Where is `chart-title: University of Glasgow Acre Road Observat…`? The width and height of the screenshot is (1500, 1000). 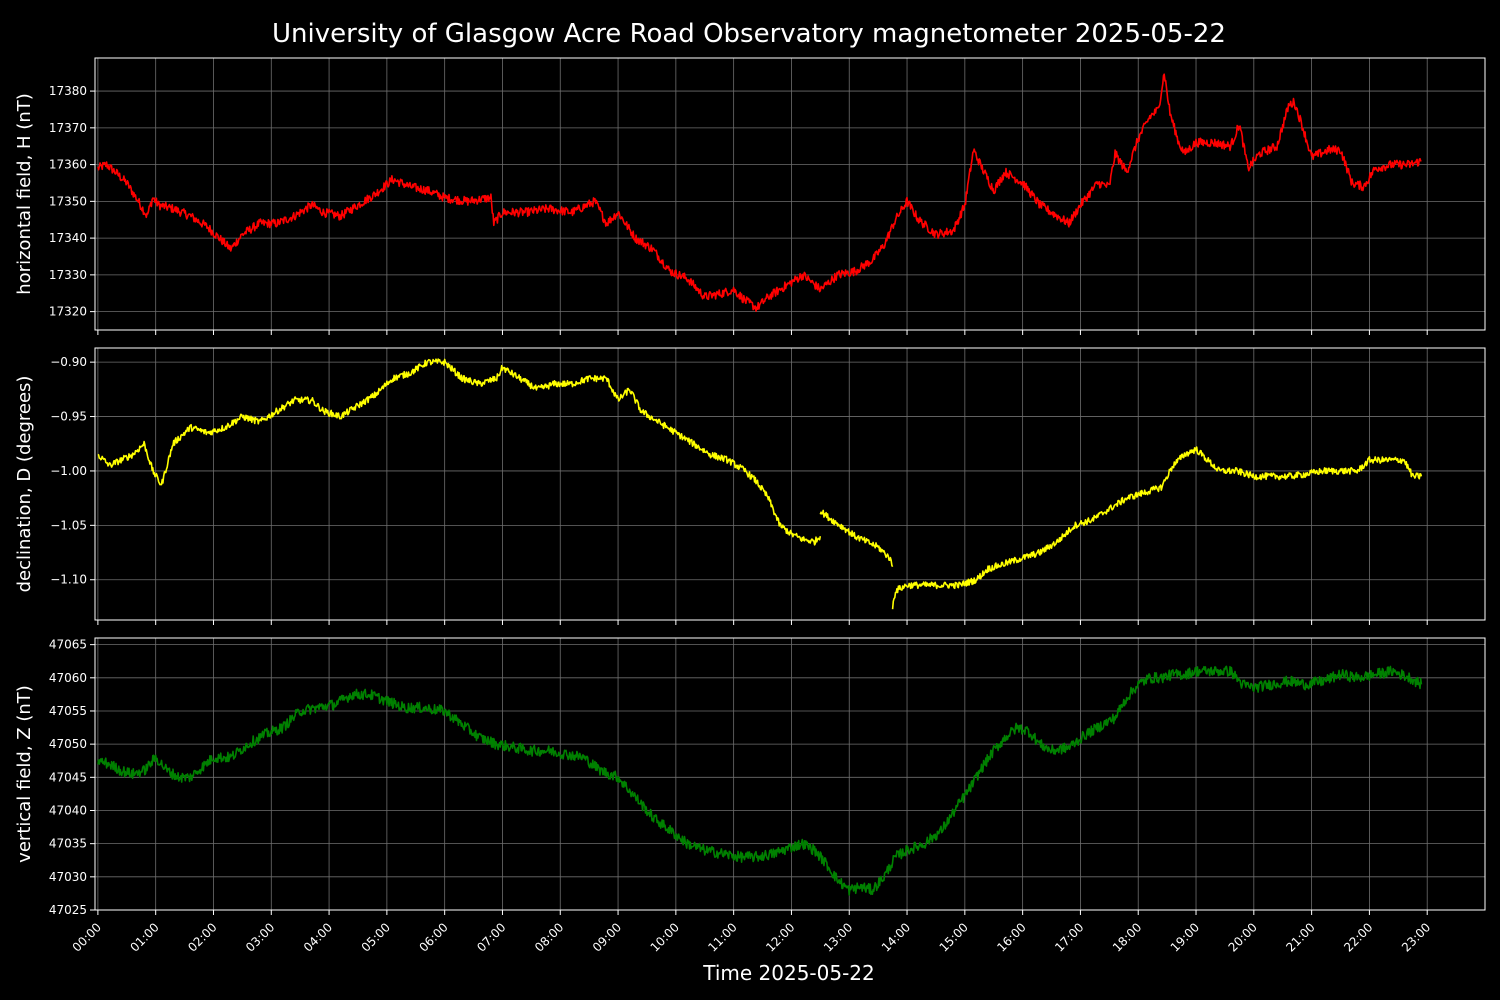 chart-title: University of Glasgow Acre Road Observat… is located at coordinates (749, 34).